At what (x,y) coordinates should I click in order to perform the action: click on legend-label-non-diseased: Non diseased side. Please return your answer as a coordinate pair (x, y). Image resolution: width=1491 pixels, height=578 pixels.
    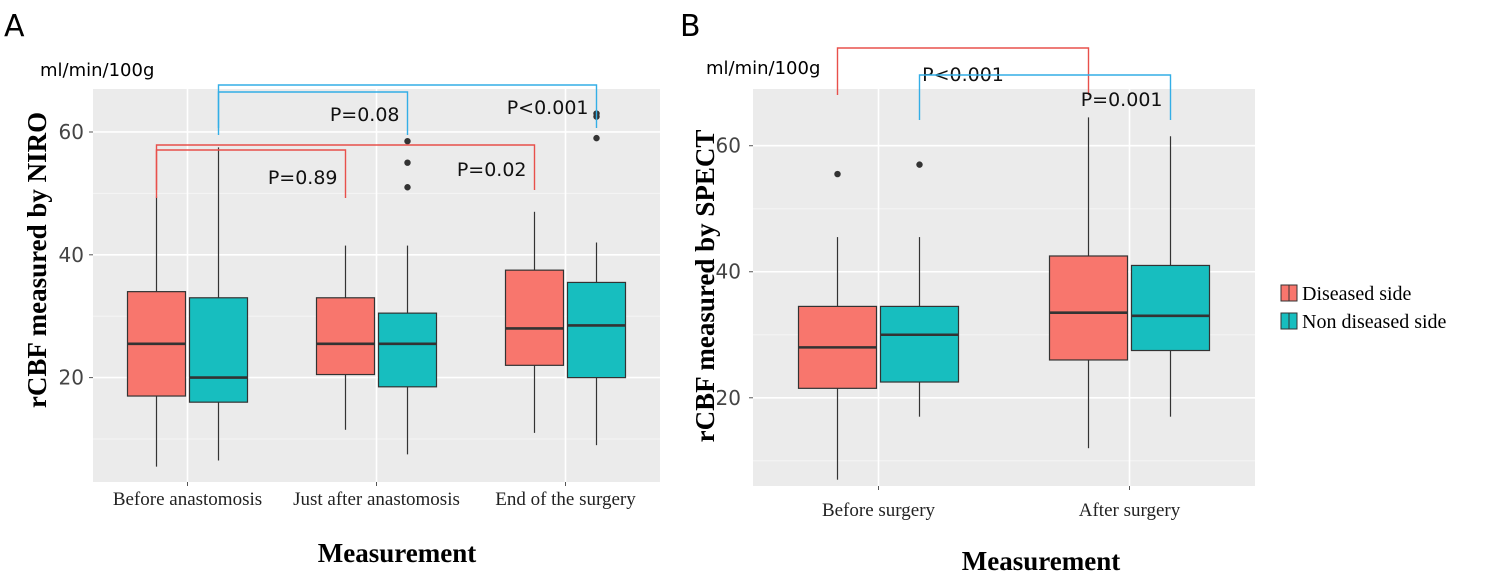
    Looking at the image, I should click on (1374, 322).